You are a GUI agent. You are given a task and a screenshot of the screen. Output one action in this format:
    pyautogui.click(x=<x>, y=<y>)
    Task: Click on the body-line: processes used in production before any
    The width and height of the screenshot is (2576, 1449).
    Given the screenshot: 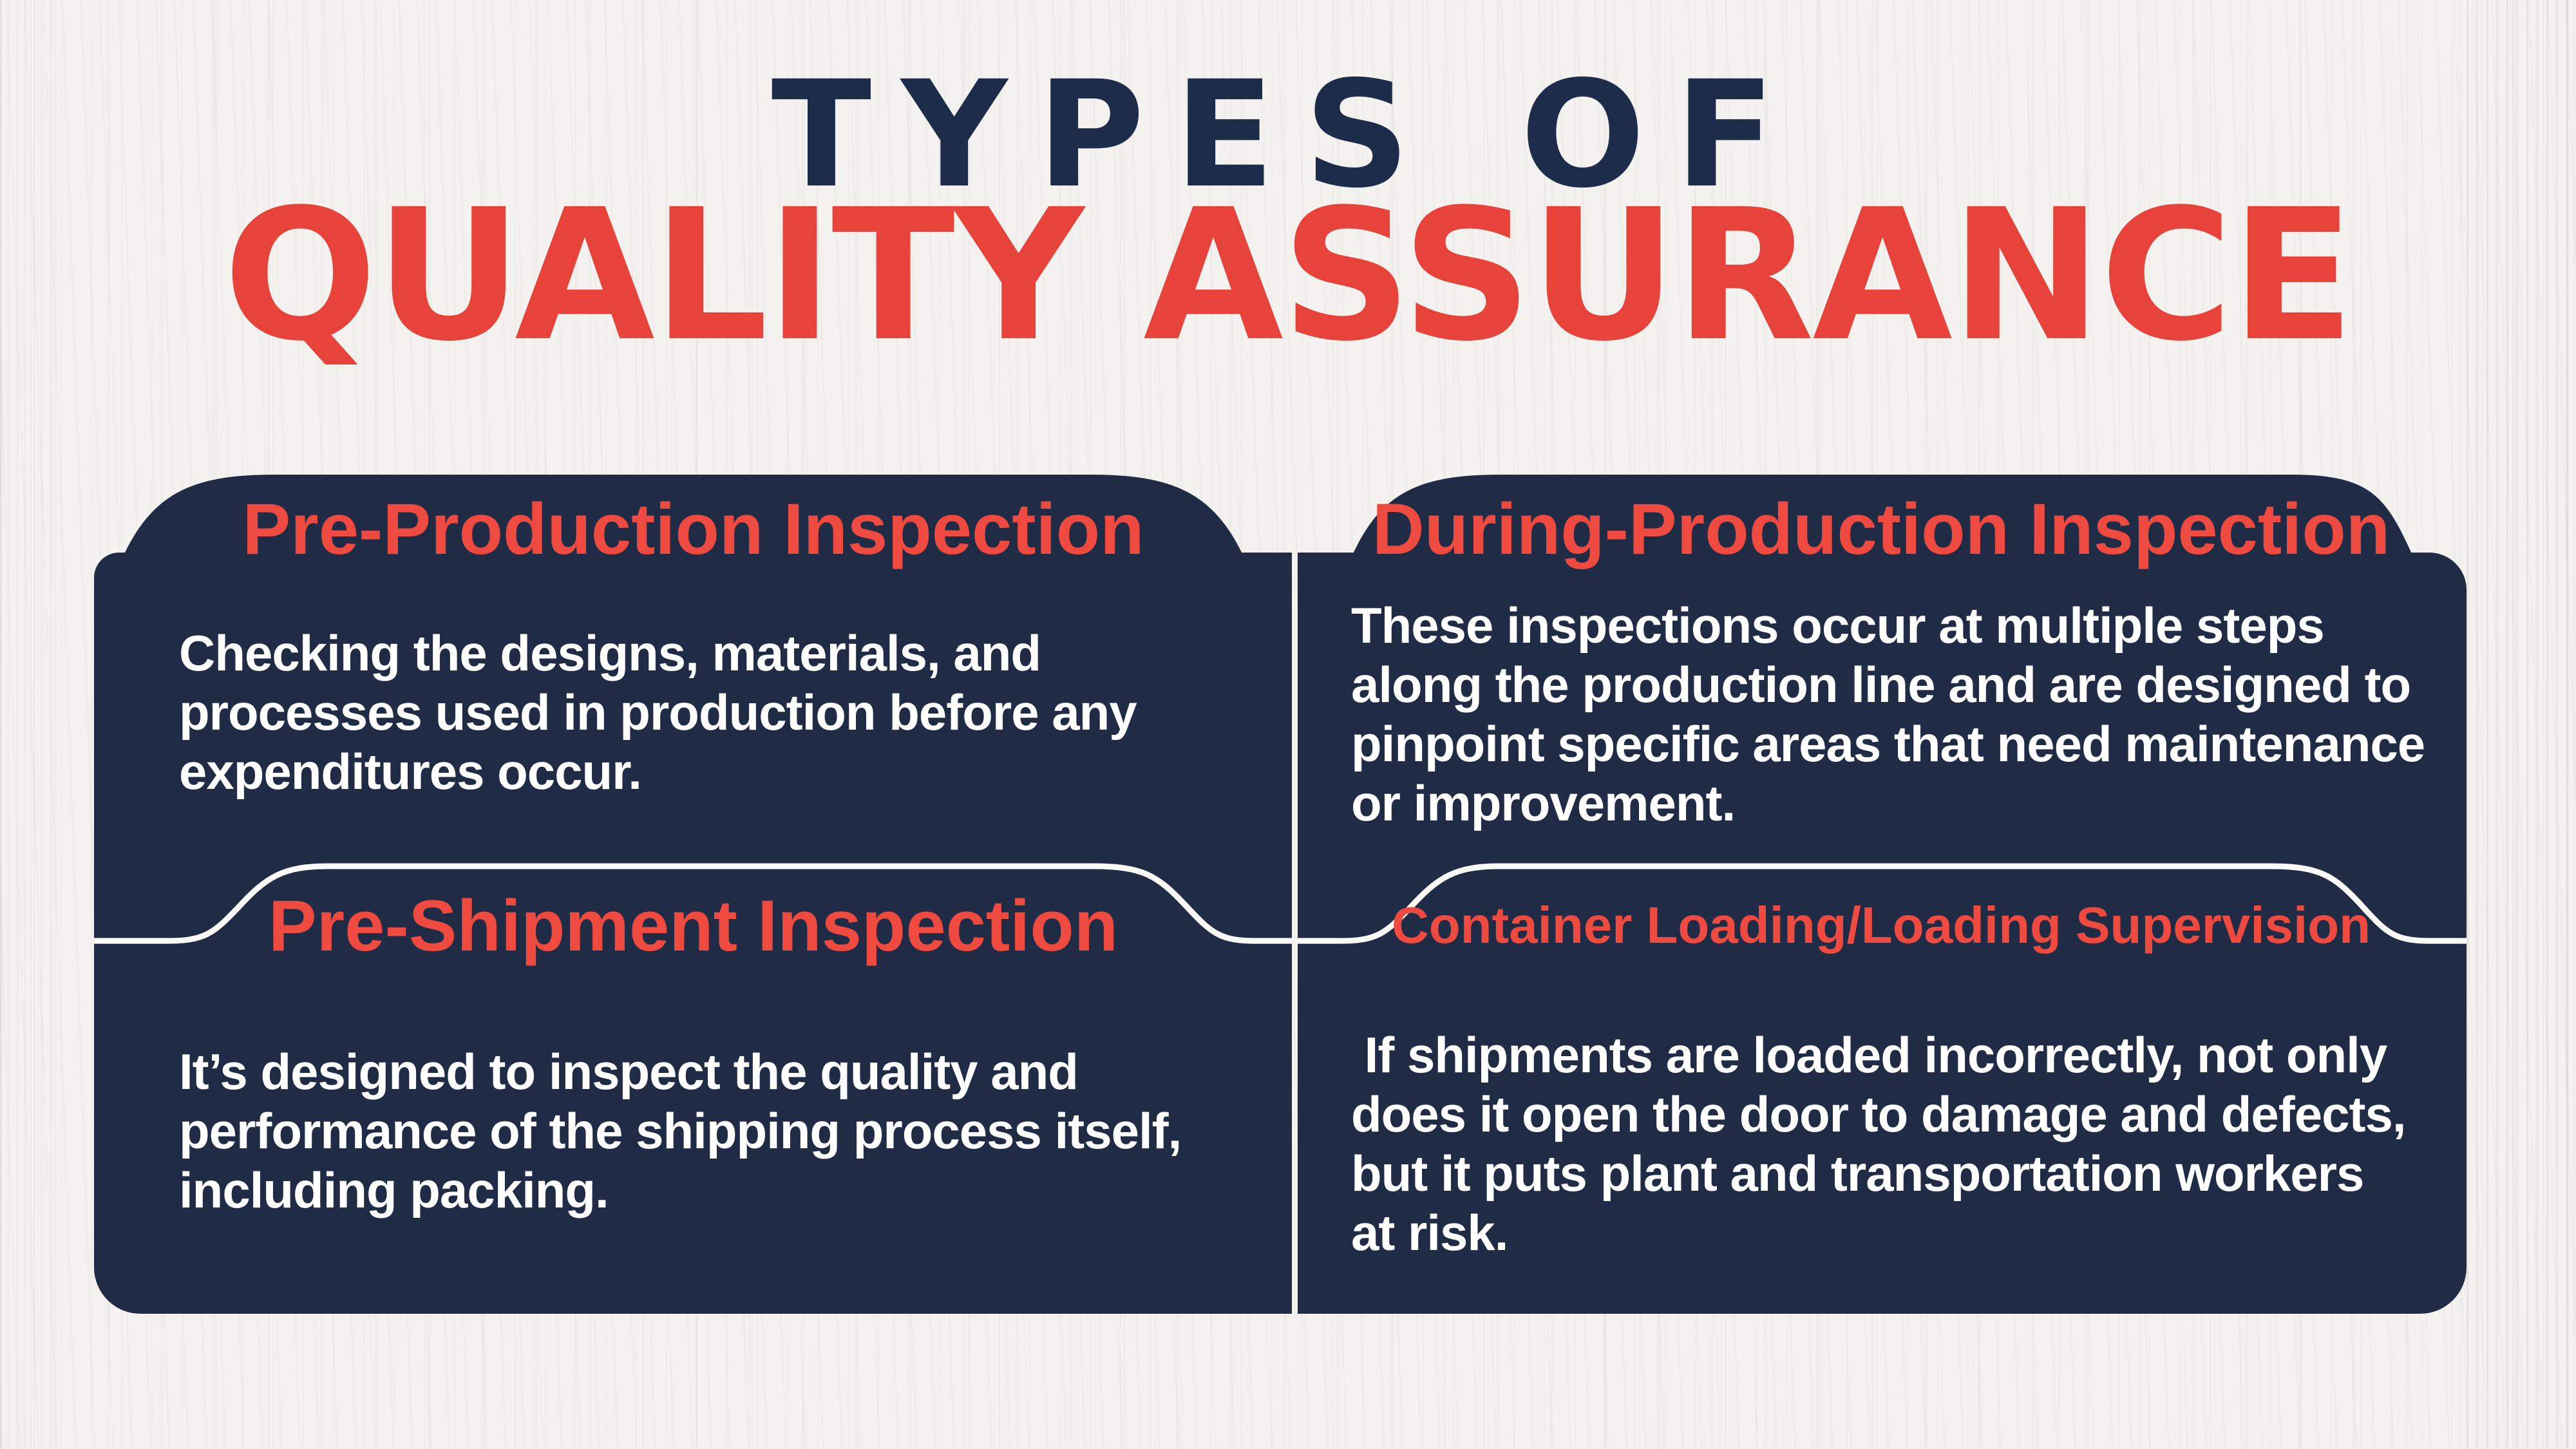 What is the action you would take?
    pyautogui.click(x=658, y=713)
    